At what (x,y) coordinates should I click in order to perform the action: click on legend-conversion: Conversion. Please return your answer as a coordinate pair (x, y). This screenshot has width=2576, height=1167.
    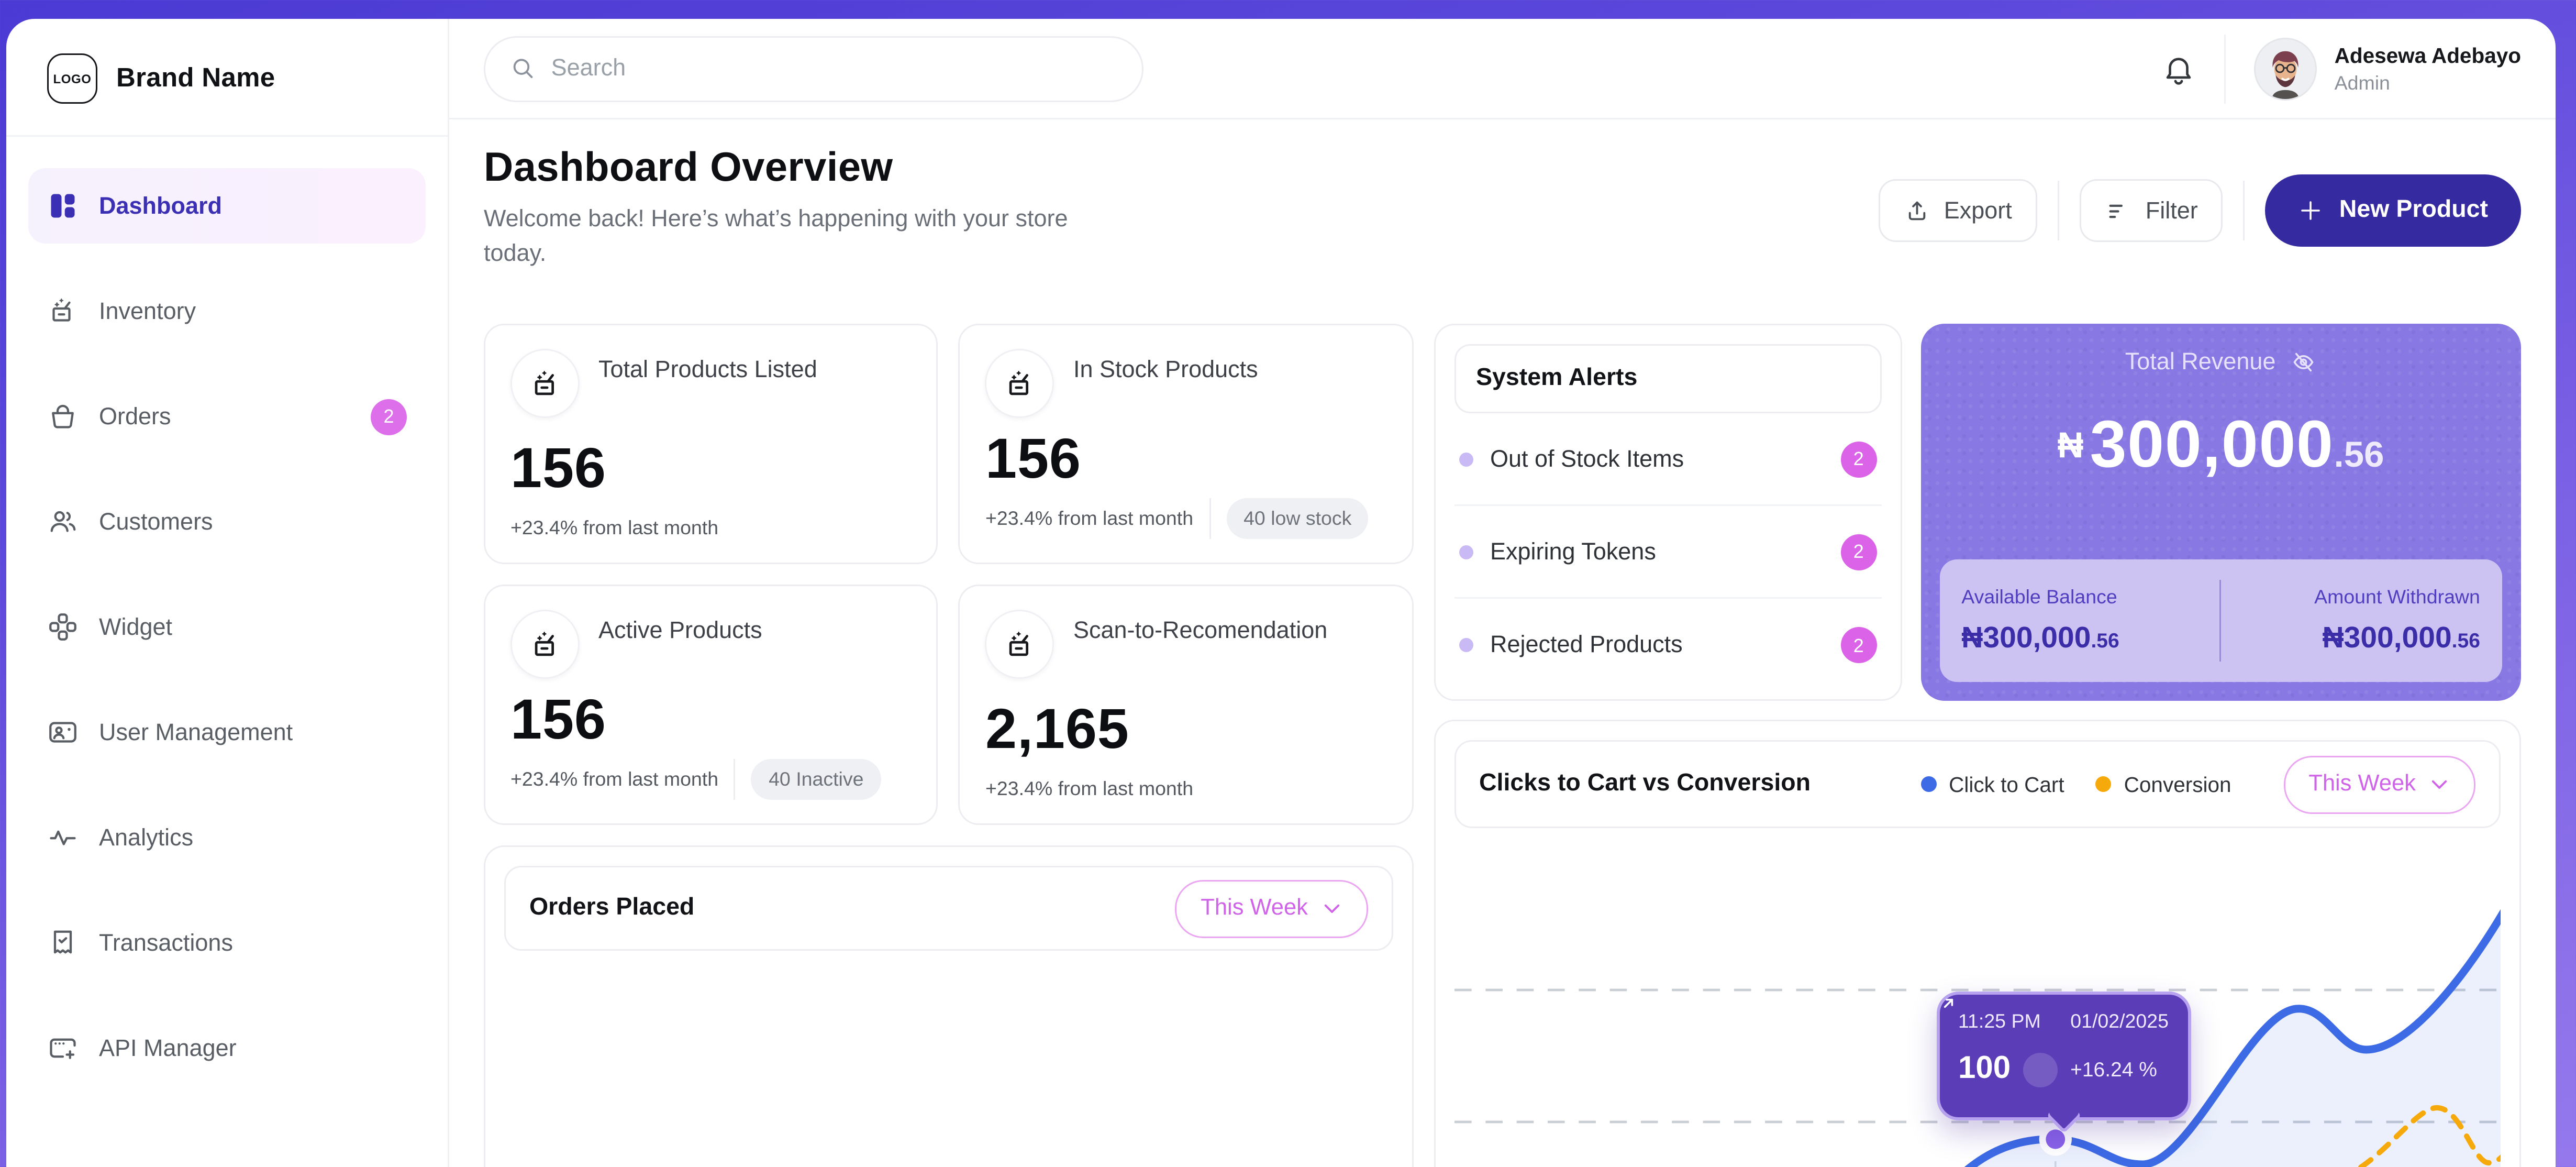
    Looking at the image, I should click on (2163, 784).